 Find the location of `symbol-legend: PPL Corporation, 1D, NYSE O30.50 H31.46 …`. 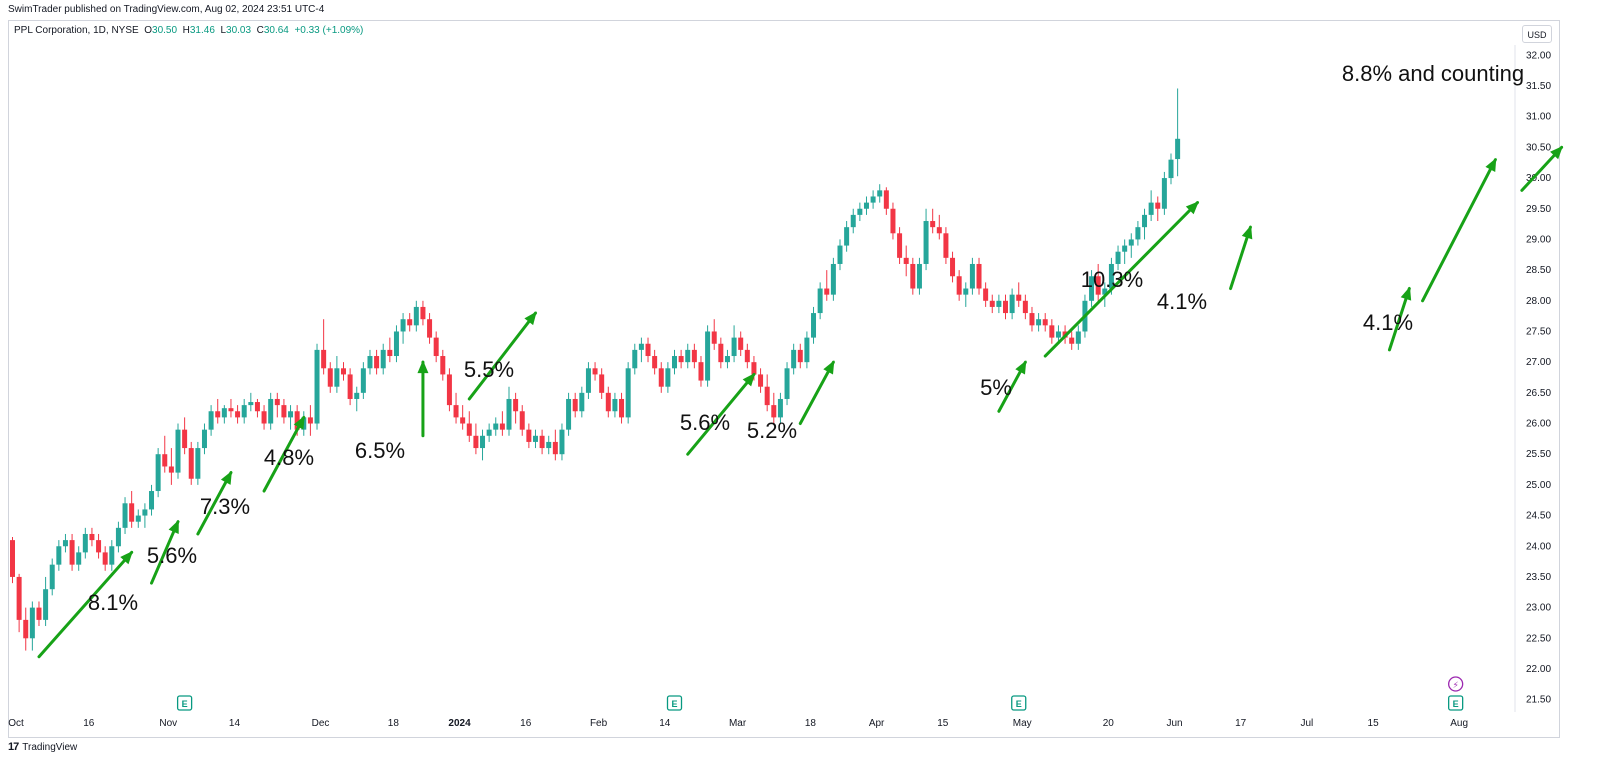

symbol-legend: PPL Corporation, 1D, NYSE O30.50 H31.46 … is located at coordinates (188, 30).